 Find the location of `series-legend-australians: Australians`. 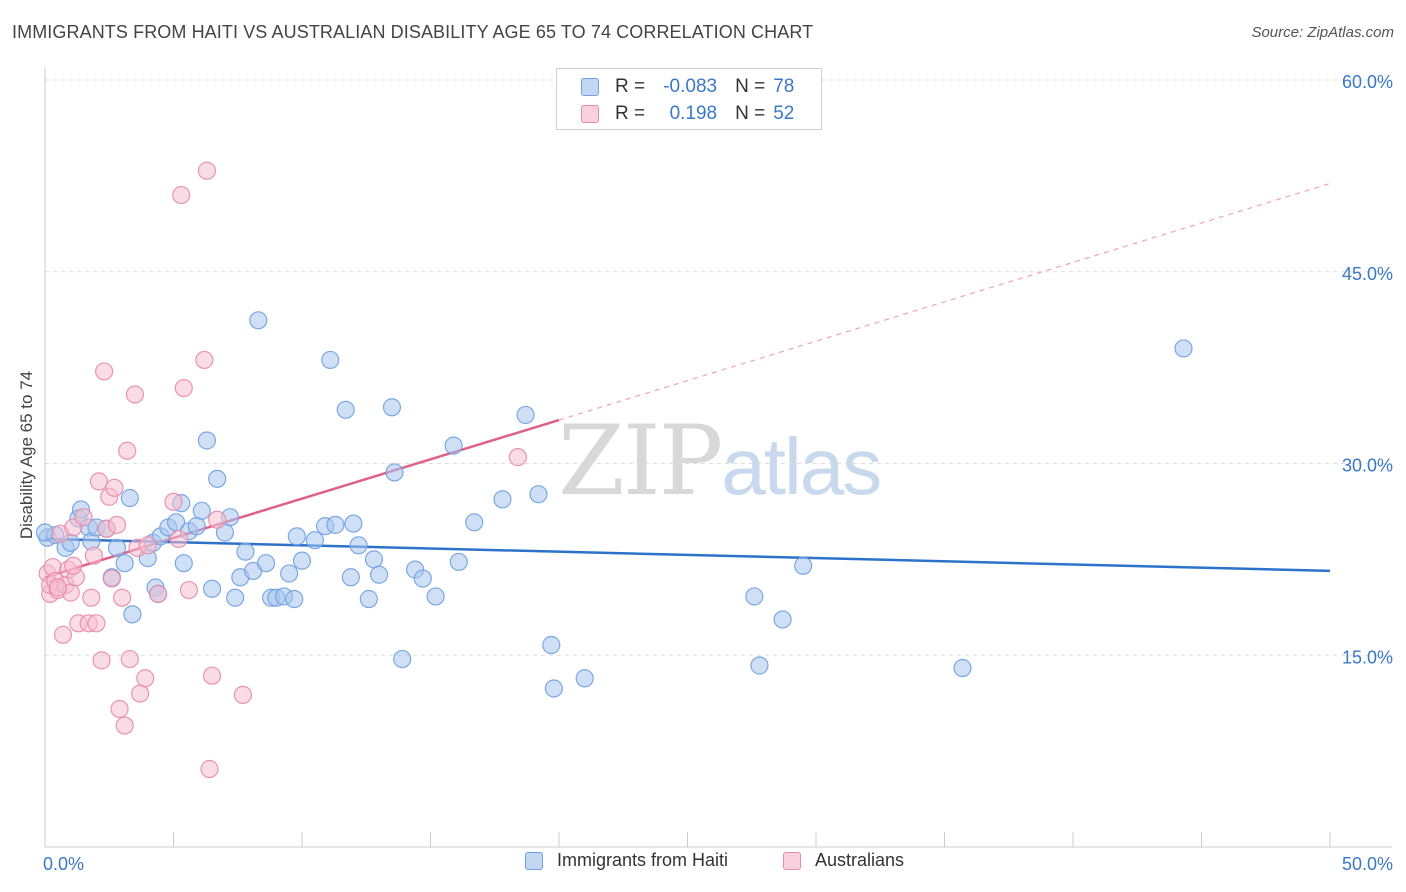

series-legend-australians: Australians is located at coordinates (843, 860).